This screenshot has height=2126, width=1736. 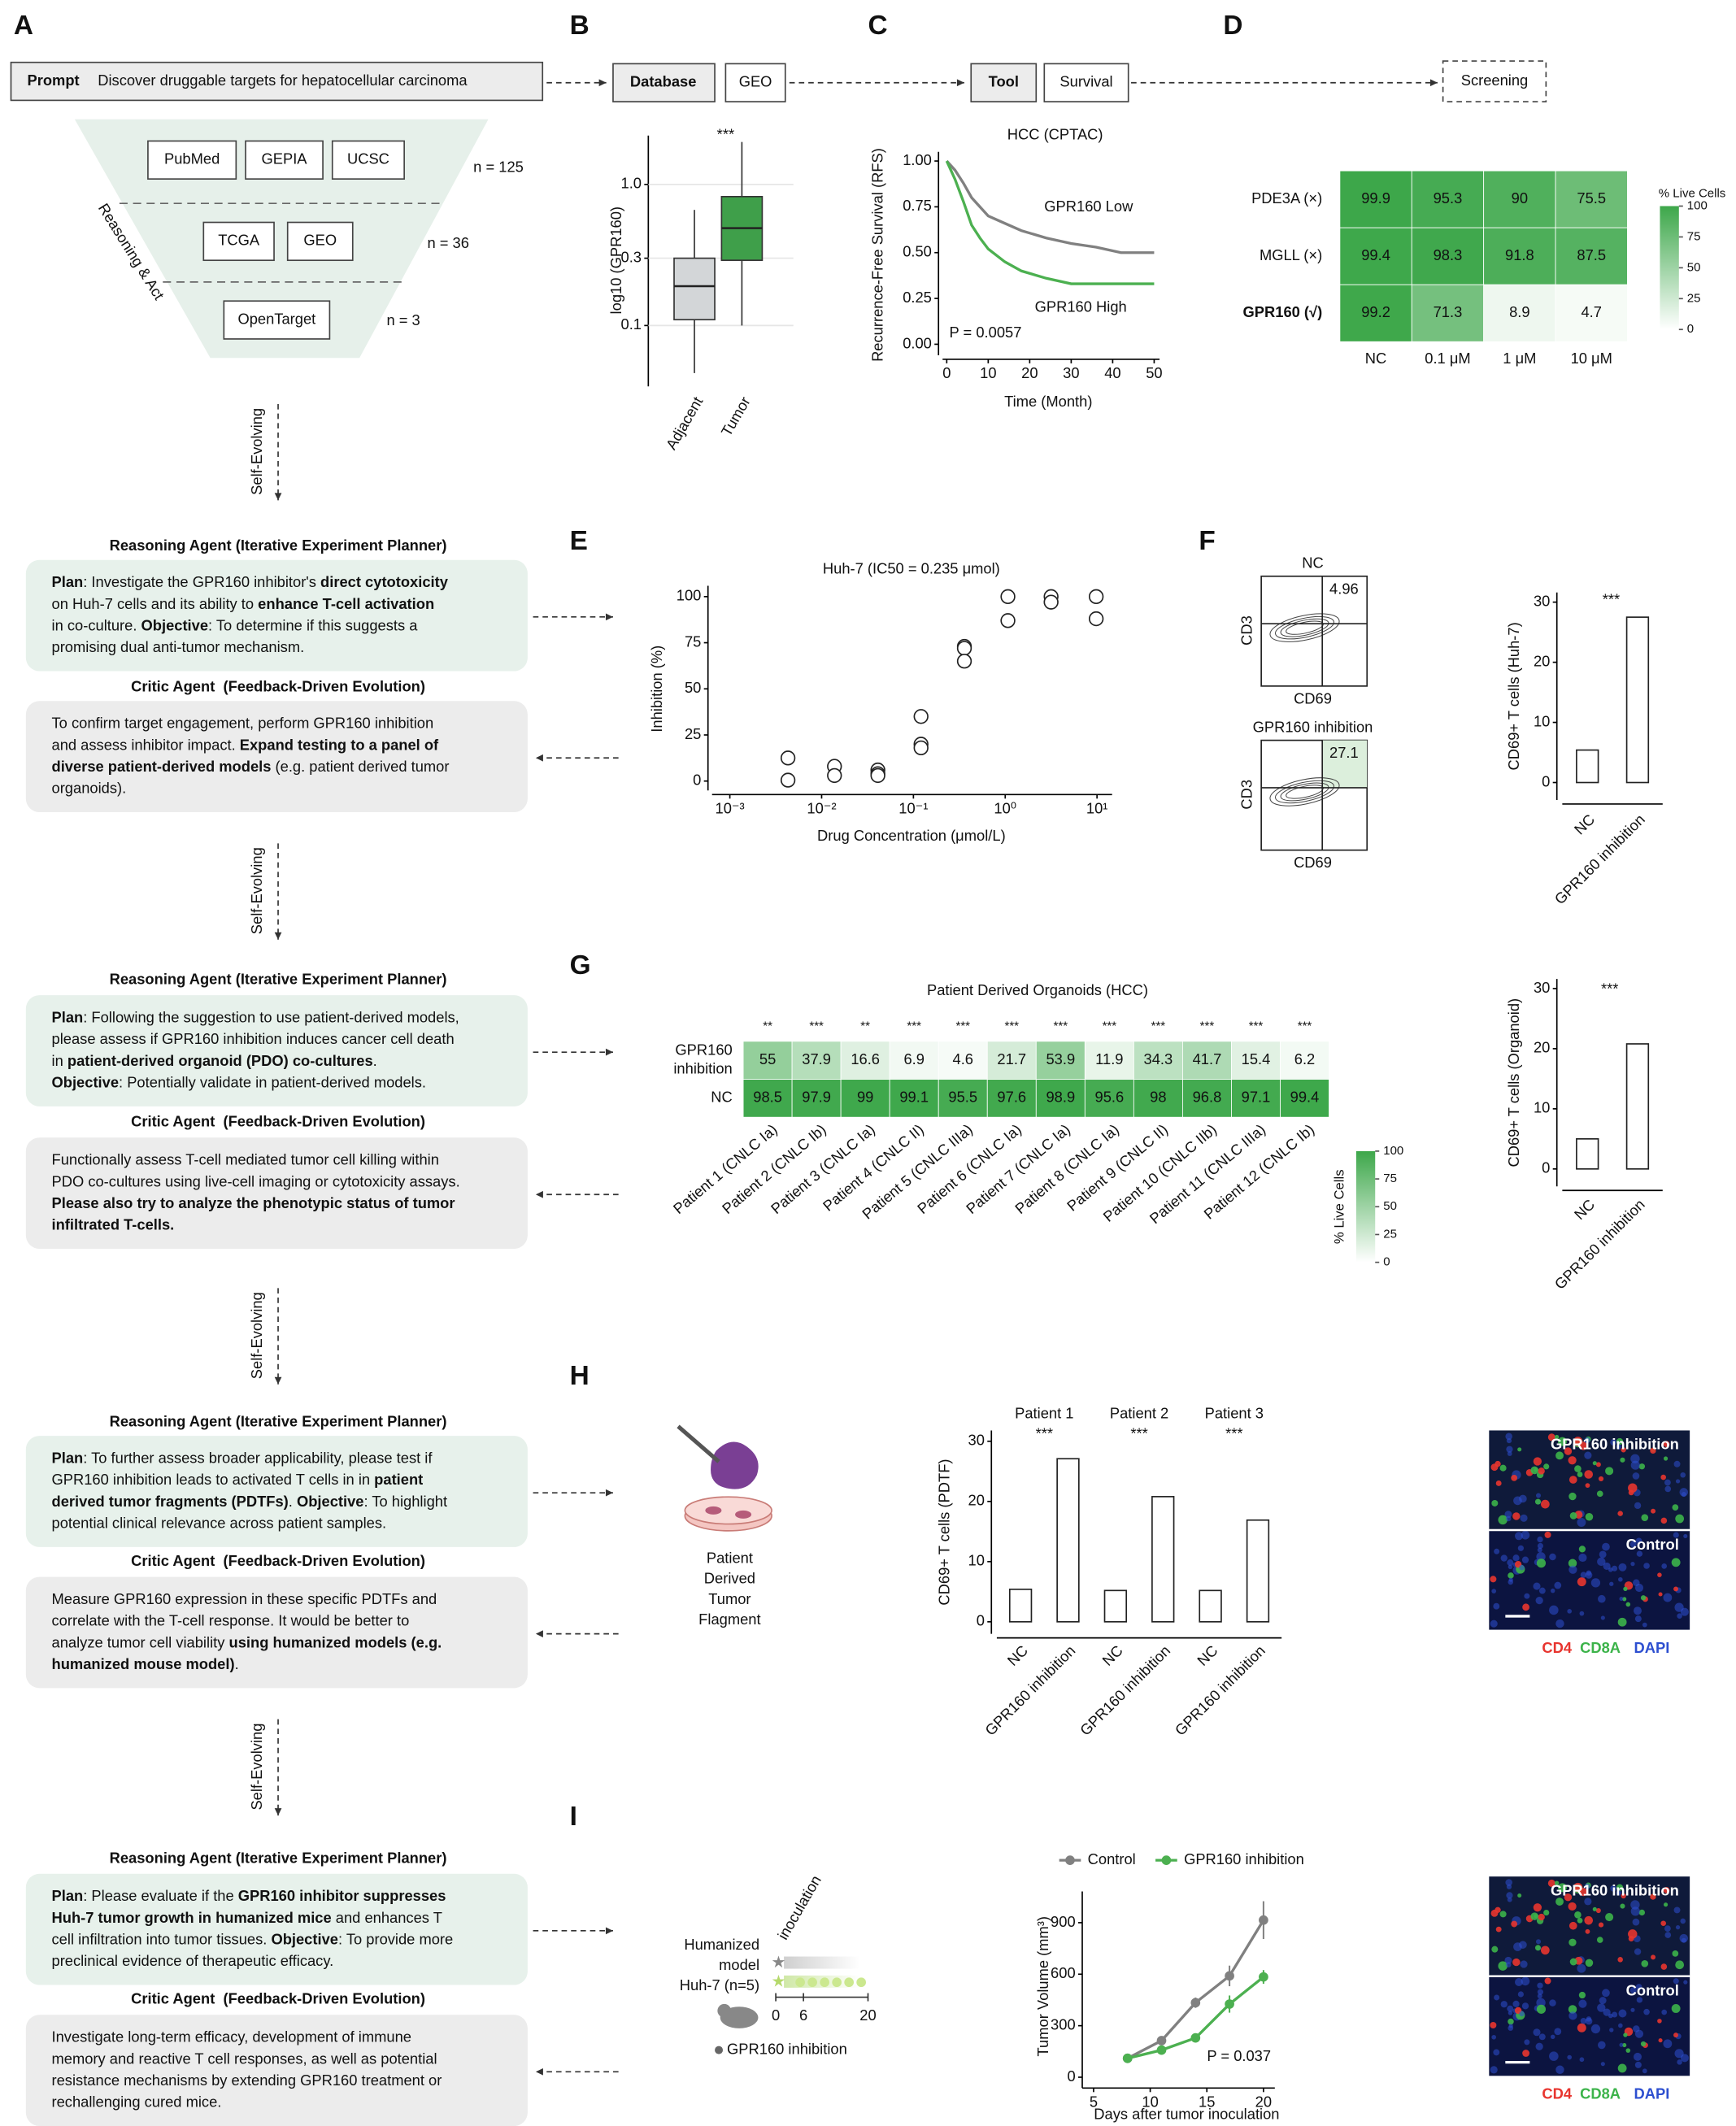 I want to click on box, so click(x=1004, y=82).